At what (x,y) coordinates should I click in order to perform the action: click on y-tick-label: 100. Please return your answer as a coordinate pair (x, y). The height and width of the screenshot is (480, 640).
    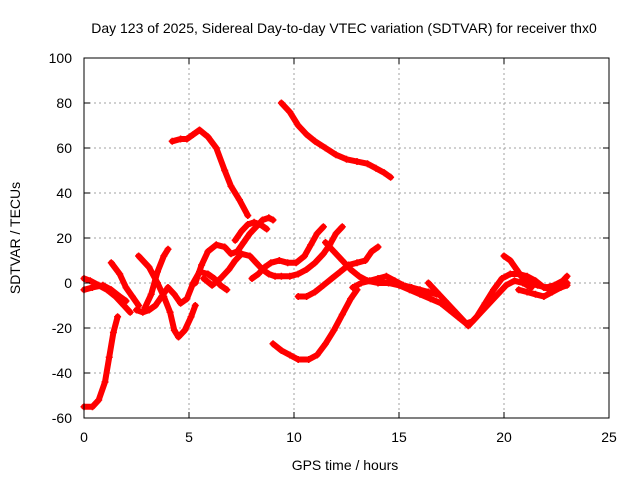
    Looking at the image, I should click on (61, 58).